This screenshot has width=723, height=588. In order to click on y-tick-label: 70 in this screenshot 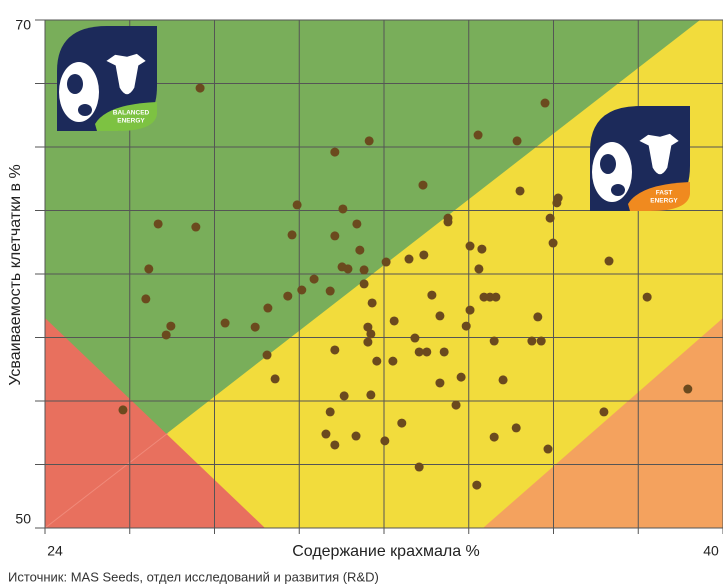, I will do `click(23, 25)`.